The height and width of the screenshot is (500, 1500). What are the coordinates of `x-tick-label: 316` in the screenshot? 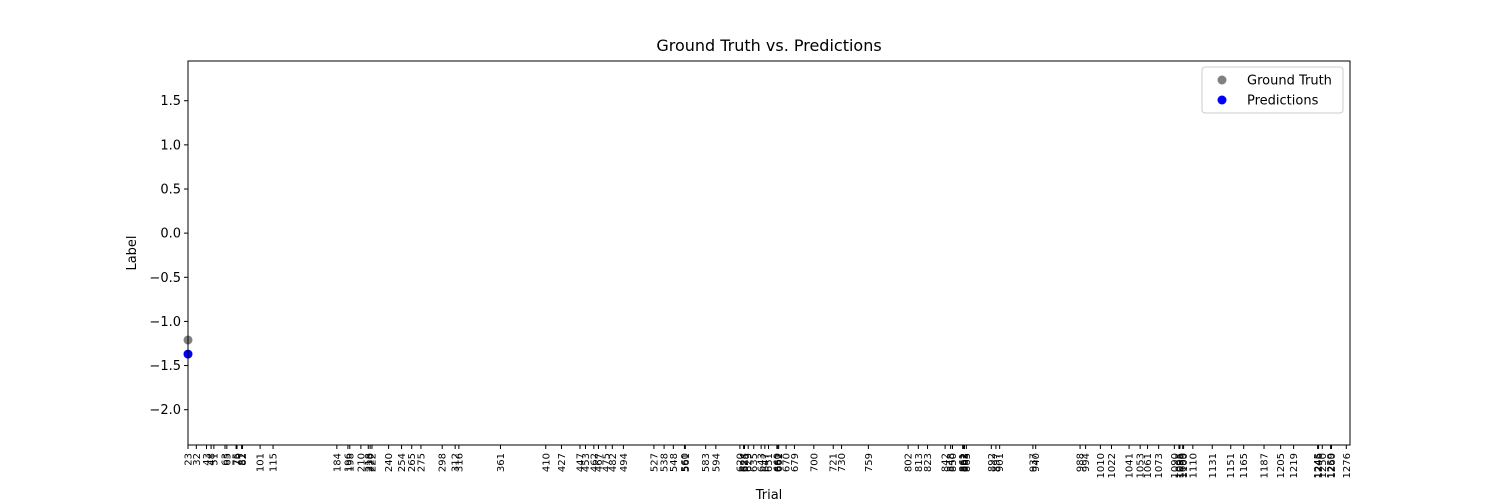 It's located at (459, 462).